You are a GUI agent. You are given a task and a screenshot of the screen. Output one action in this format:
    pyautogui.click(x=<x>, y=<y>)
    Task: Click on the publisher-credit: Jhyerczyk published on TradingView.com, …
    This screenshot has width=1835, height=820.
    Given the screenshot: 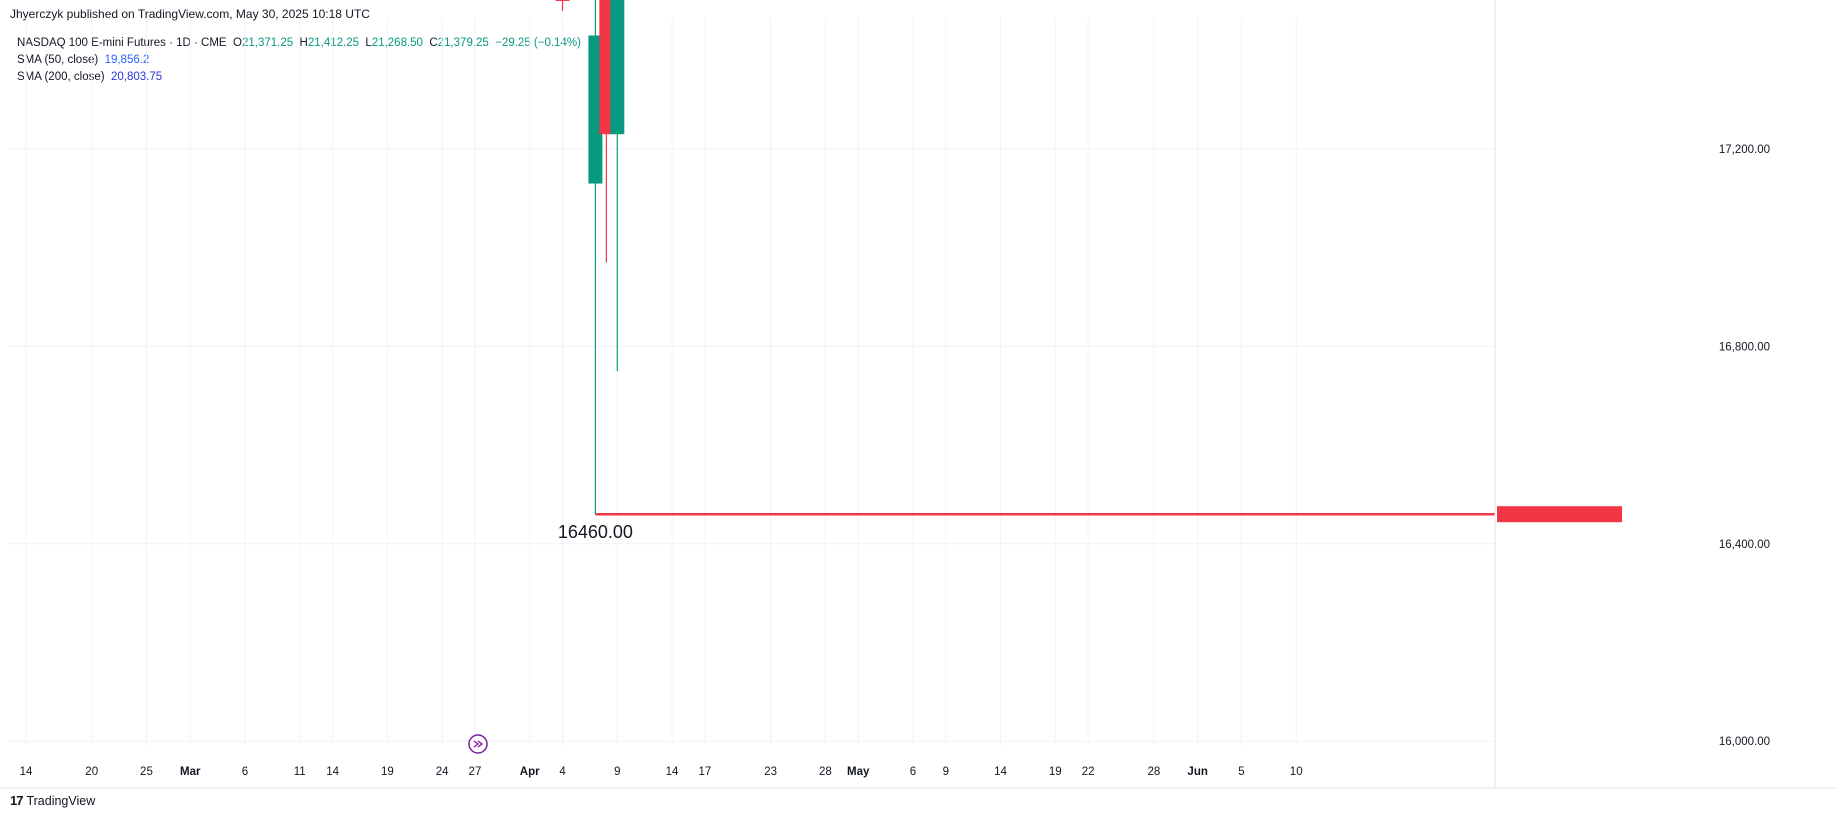 What is the action you would take?
    pyautogui.click(x=190, y=14)
    